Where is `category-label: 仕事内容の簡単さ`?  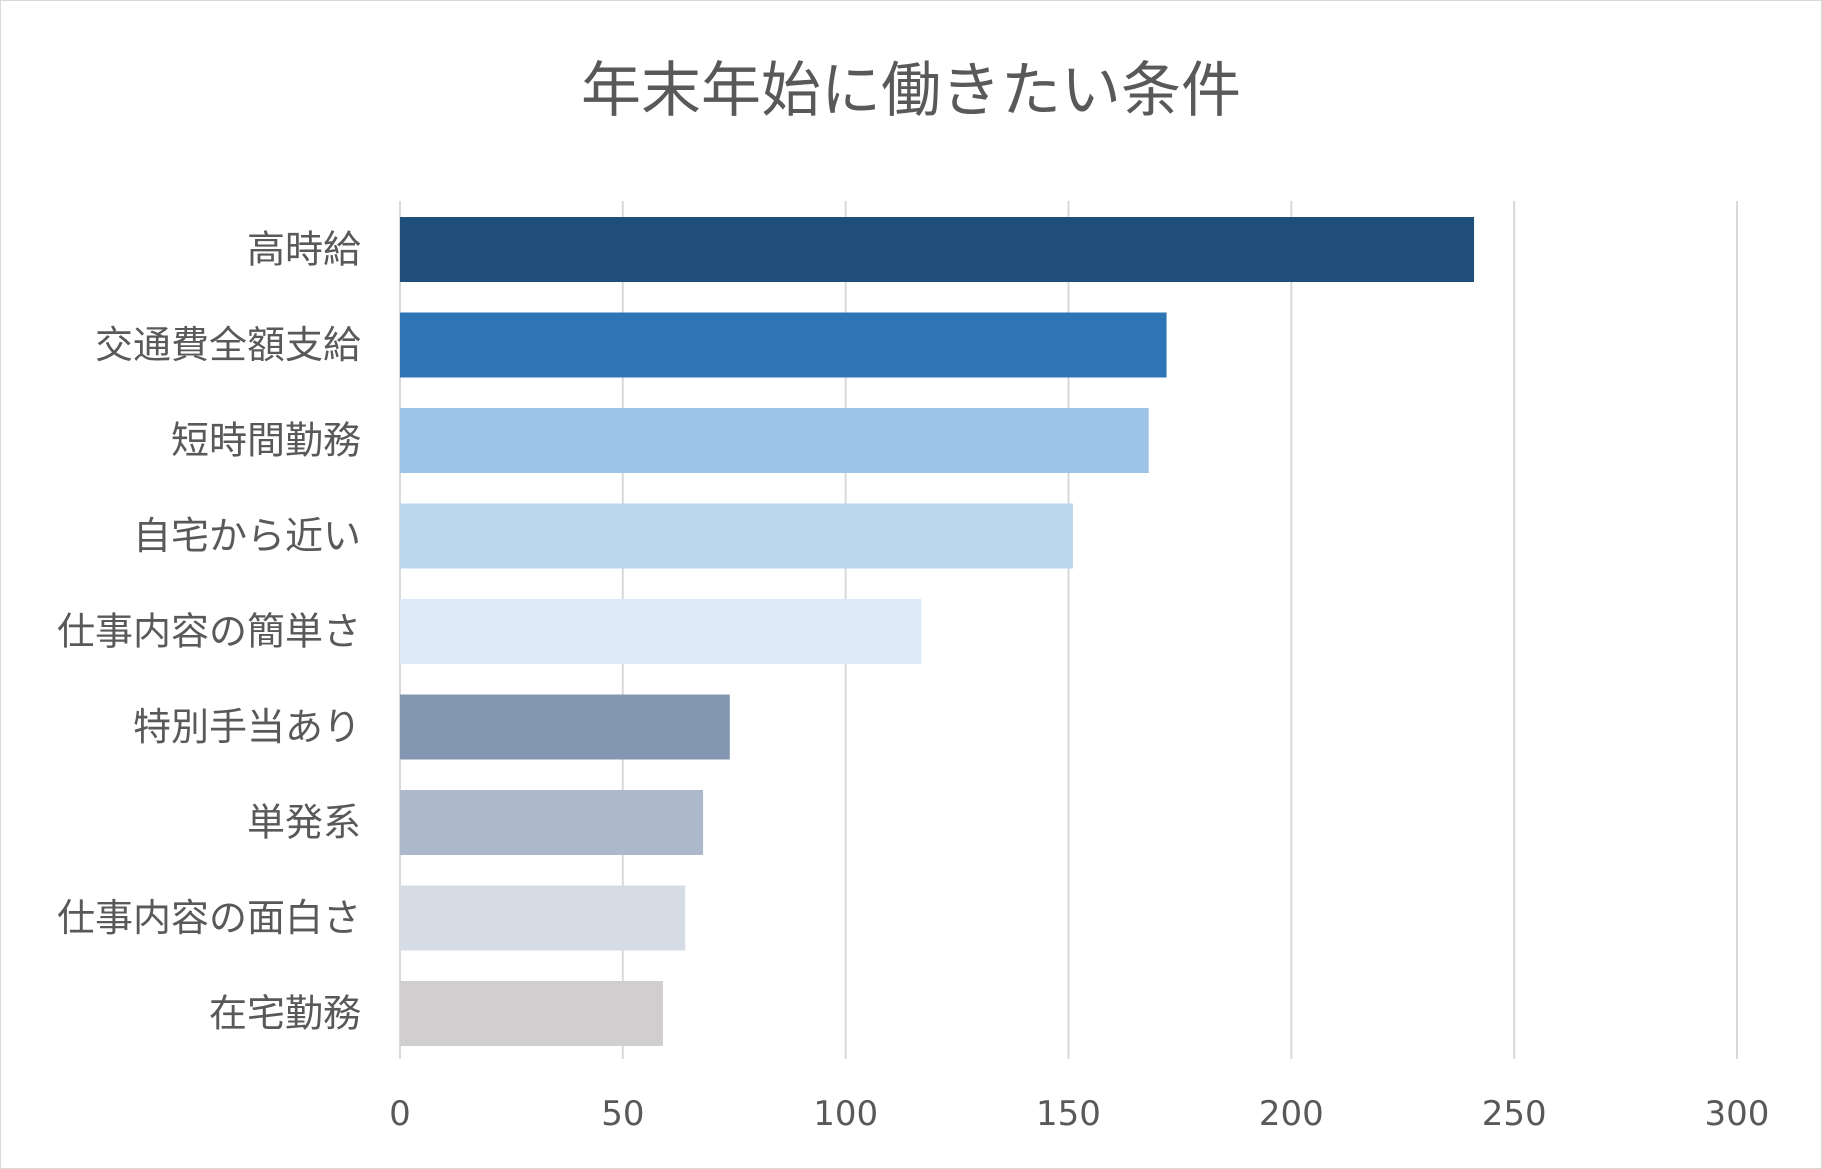
category-label: 仕事内容の簡単さ is located at coordinates (209, 632).